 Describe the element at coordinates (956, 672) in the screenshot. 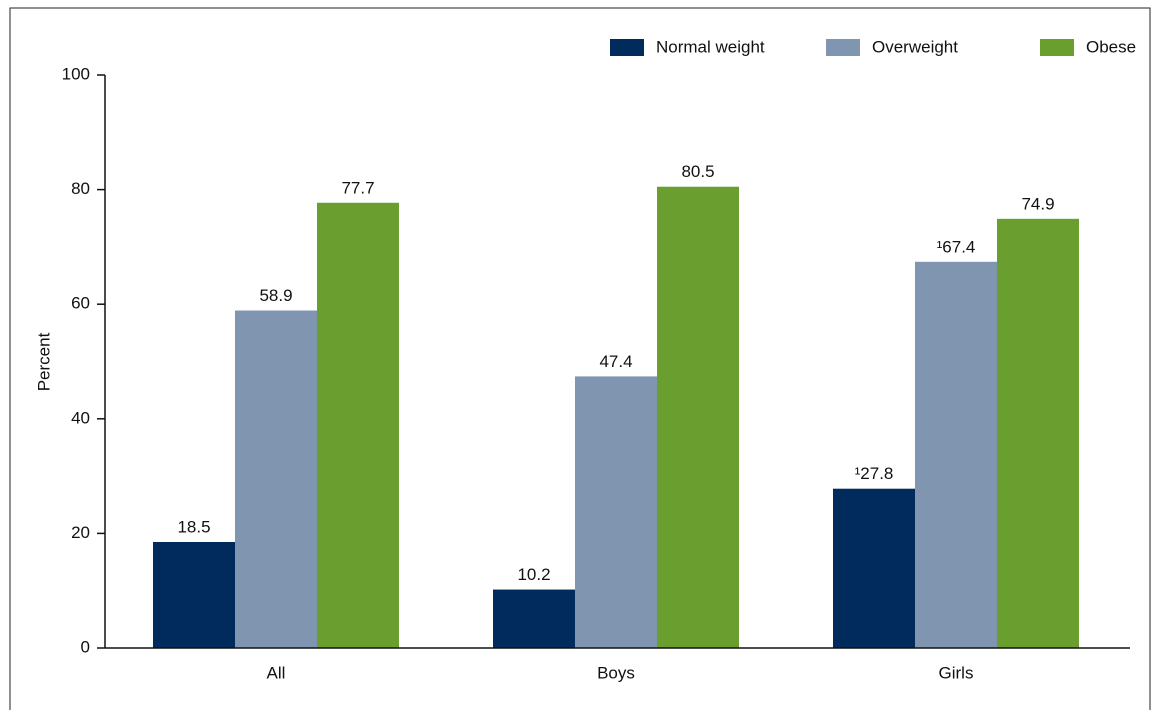

I see `x-tick-label: Girls` at that location.